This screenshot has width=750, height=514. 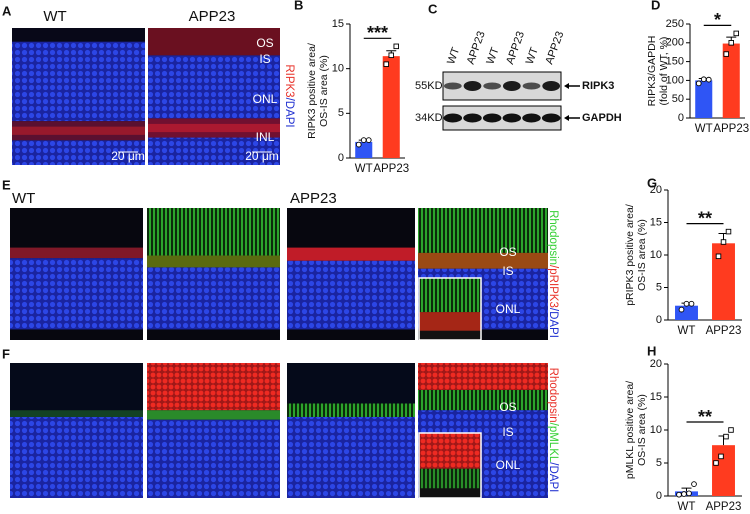 What do you see at coordinates (377, 33) in the screenshot?
I see `significance: ***` at bounding box center [377, 33].